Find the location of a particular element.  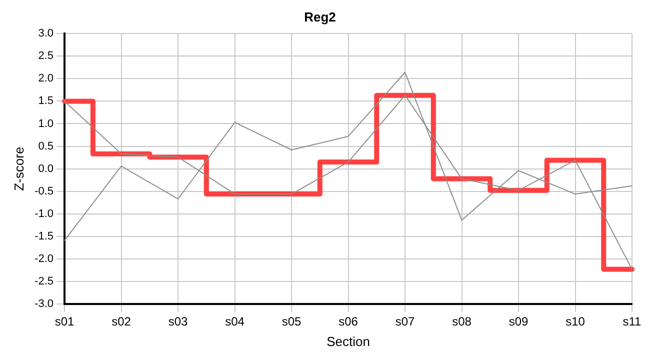

x-tick-label: s02 is located at coordinates (122, 321).